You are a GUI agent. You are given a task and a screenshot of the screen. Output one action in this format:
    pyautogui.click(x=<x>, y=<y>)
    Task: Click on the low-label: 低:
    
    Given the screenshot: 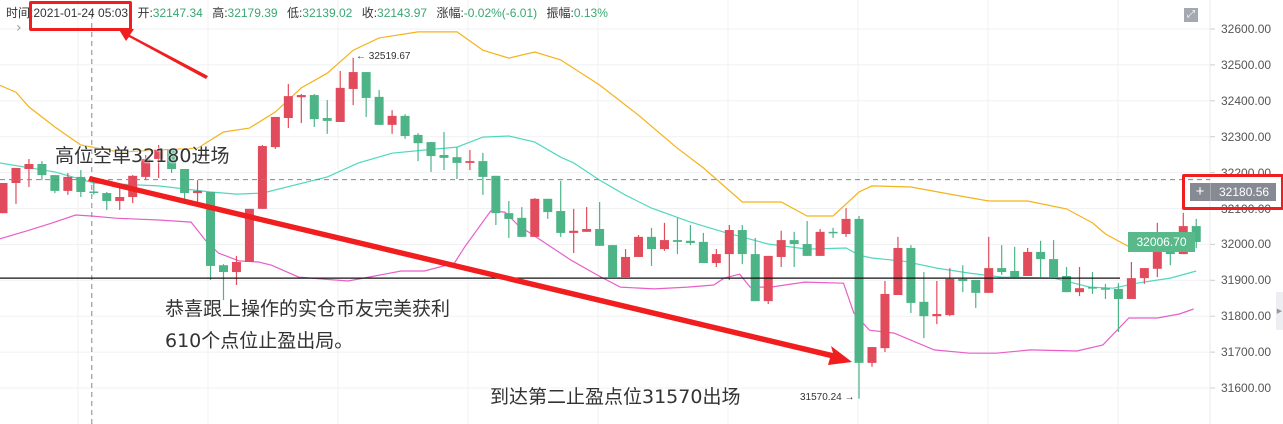 What is the action you would take?
    pyautogui.click(x=294, y=13)
    